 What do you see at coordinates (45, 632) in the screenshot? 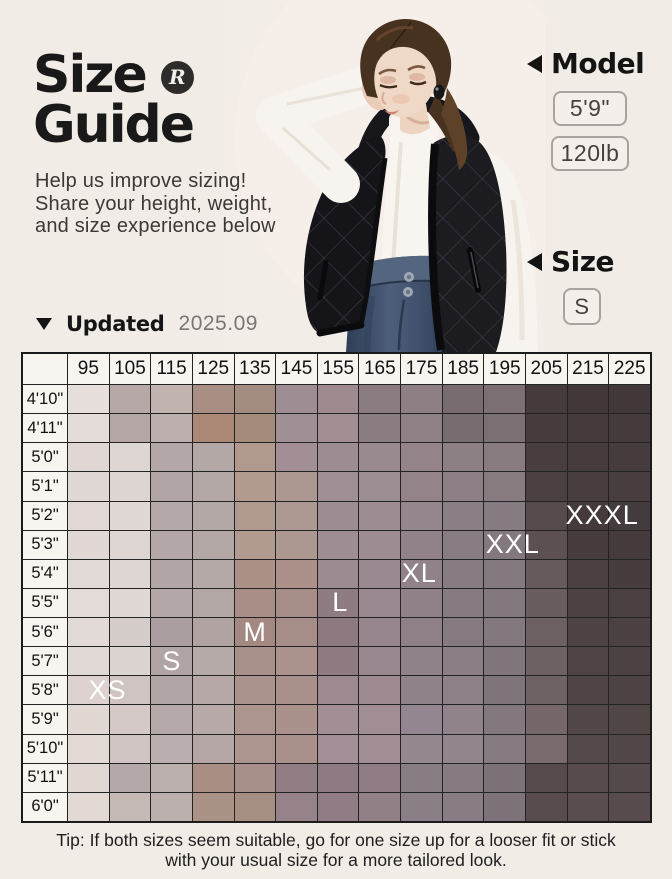
I see `height-row-label: 5'6"` at bounding box center [45, 632].